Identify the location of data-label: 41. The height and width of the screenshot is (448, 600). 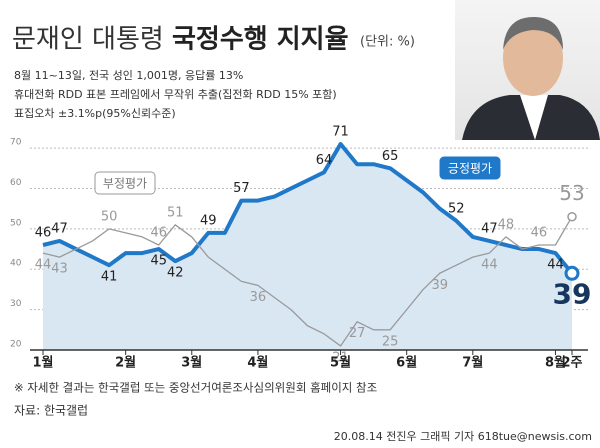
(109, 277).